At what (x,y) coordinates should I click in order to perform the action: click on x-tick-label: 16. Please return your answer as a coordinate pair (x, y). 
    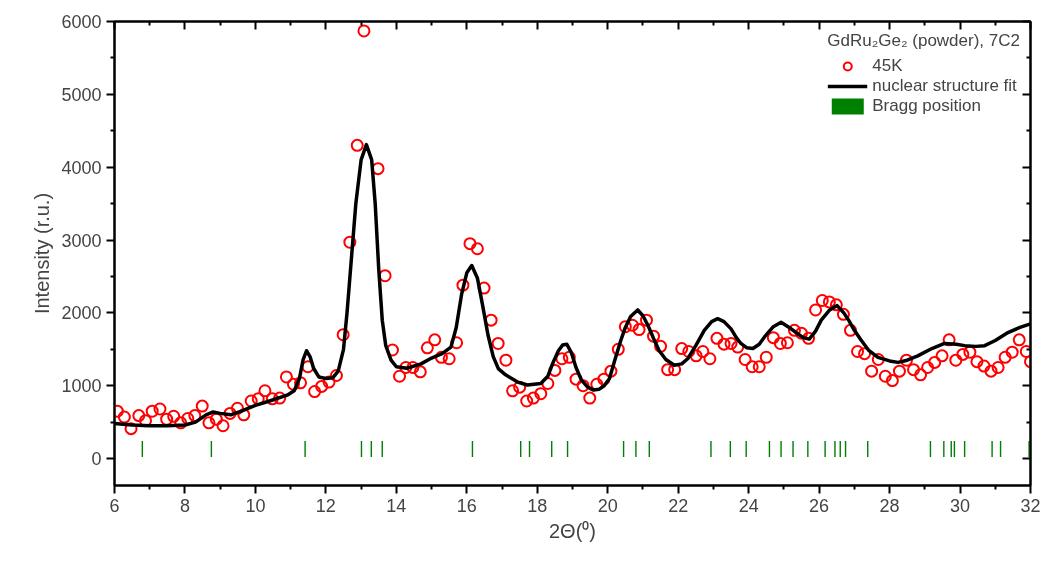
    Looking at the image, I should click on (466, 505).